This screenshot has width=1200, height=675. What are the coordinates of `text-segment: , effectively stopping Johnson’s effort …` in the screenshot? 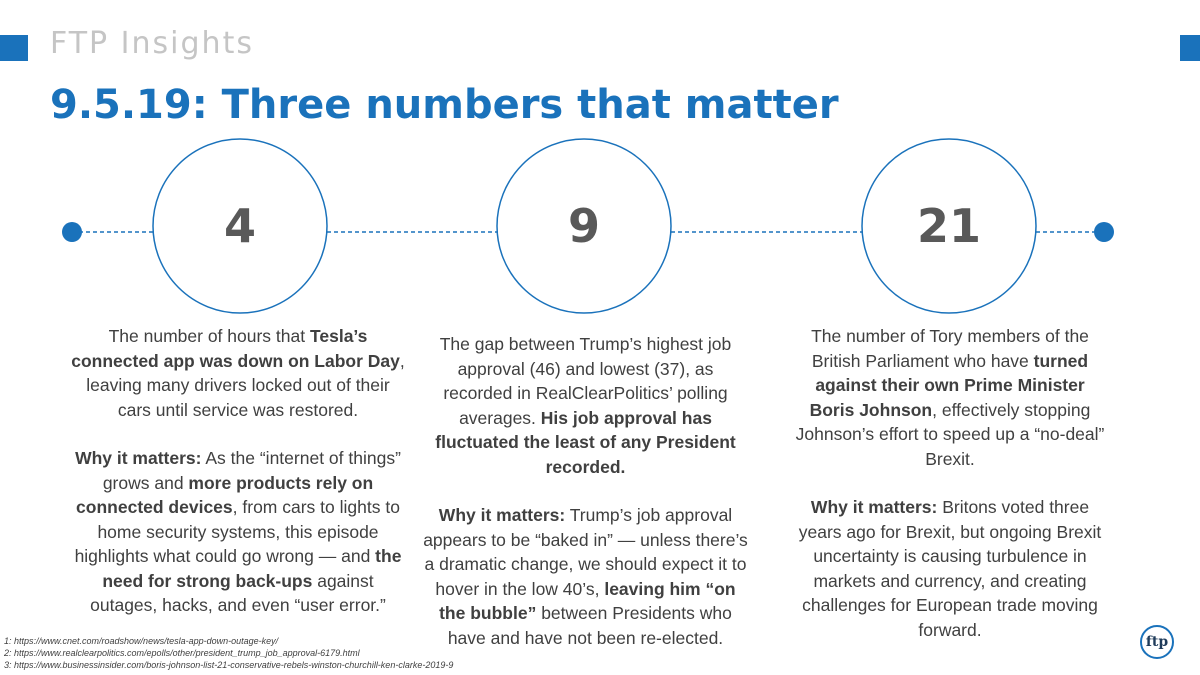 It's located at (950, 434).